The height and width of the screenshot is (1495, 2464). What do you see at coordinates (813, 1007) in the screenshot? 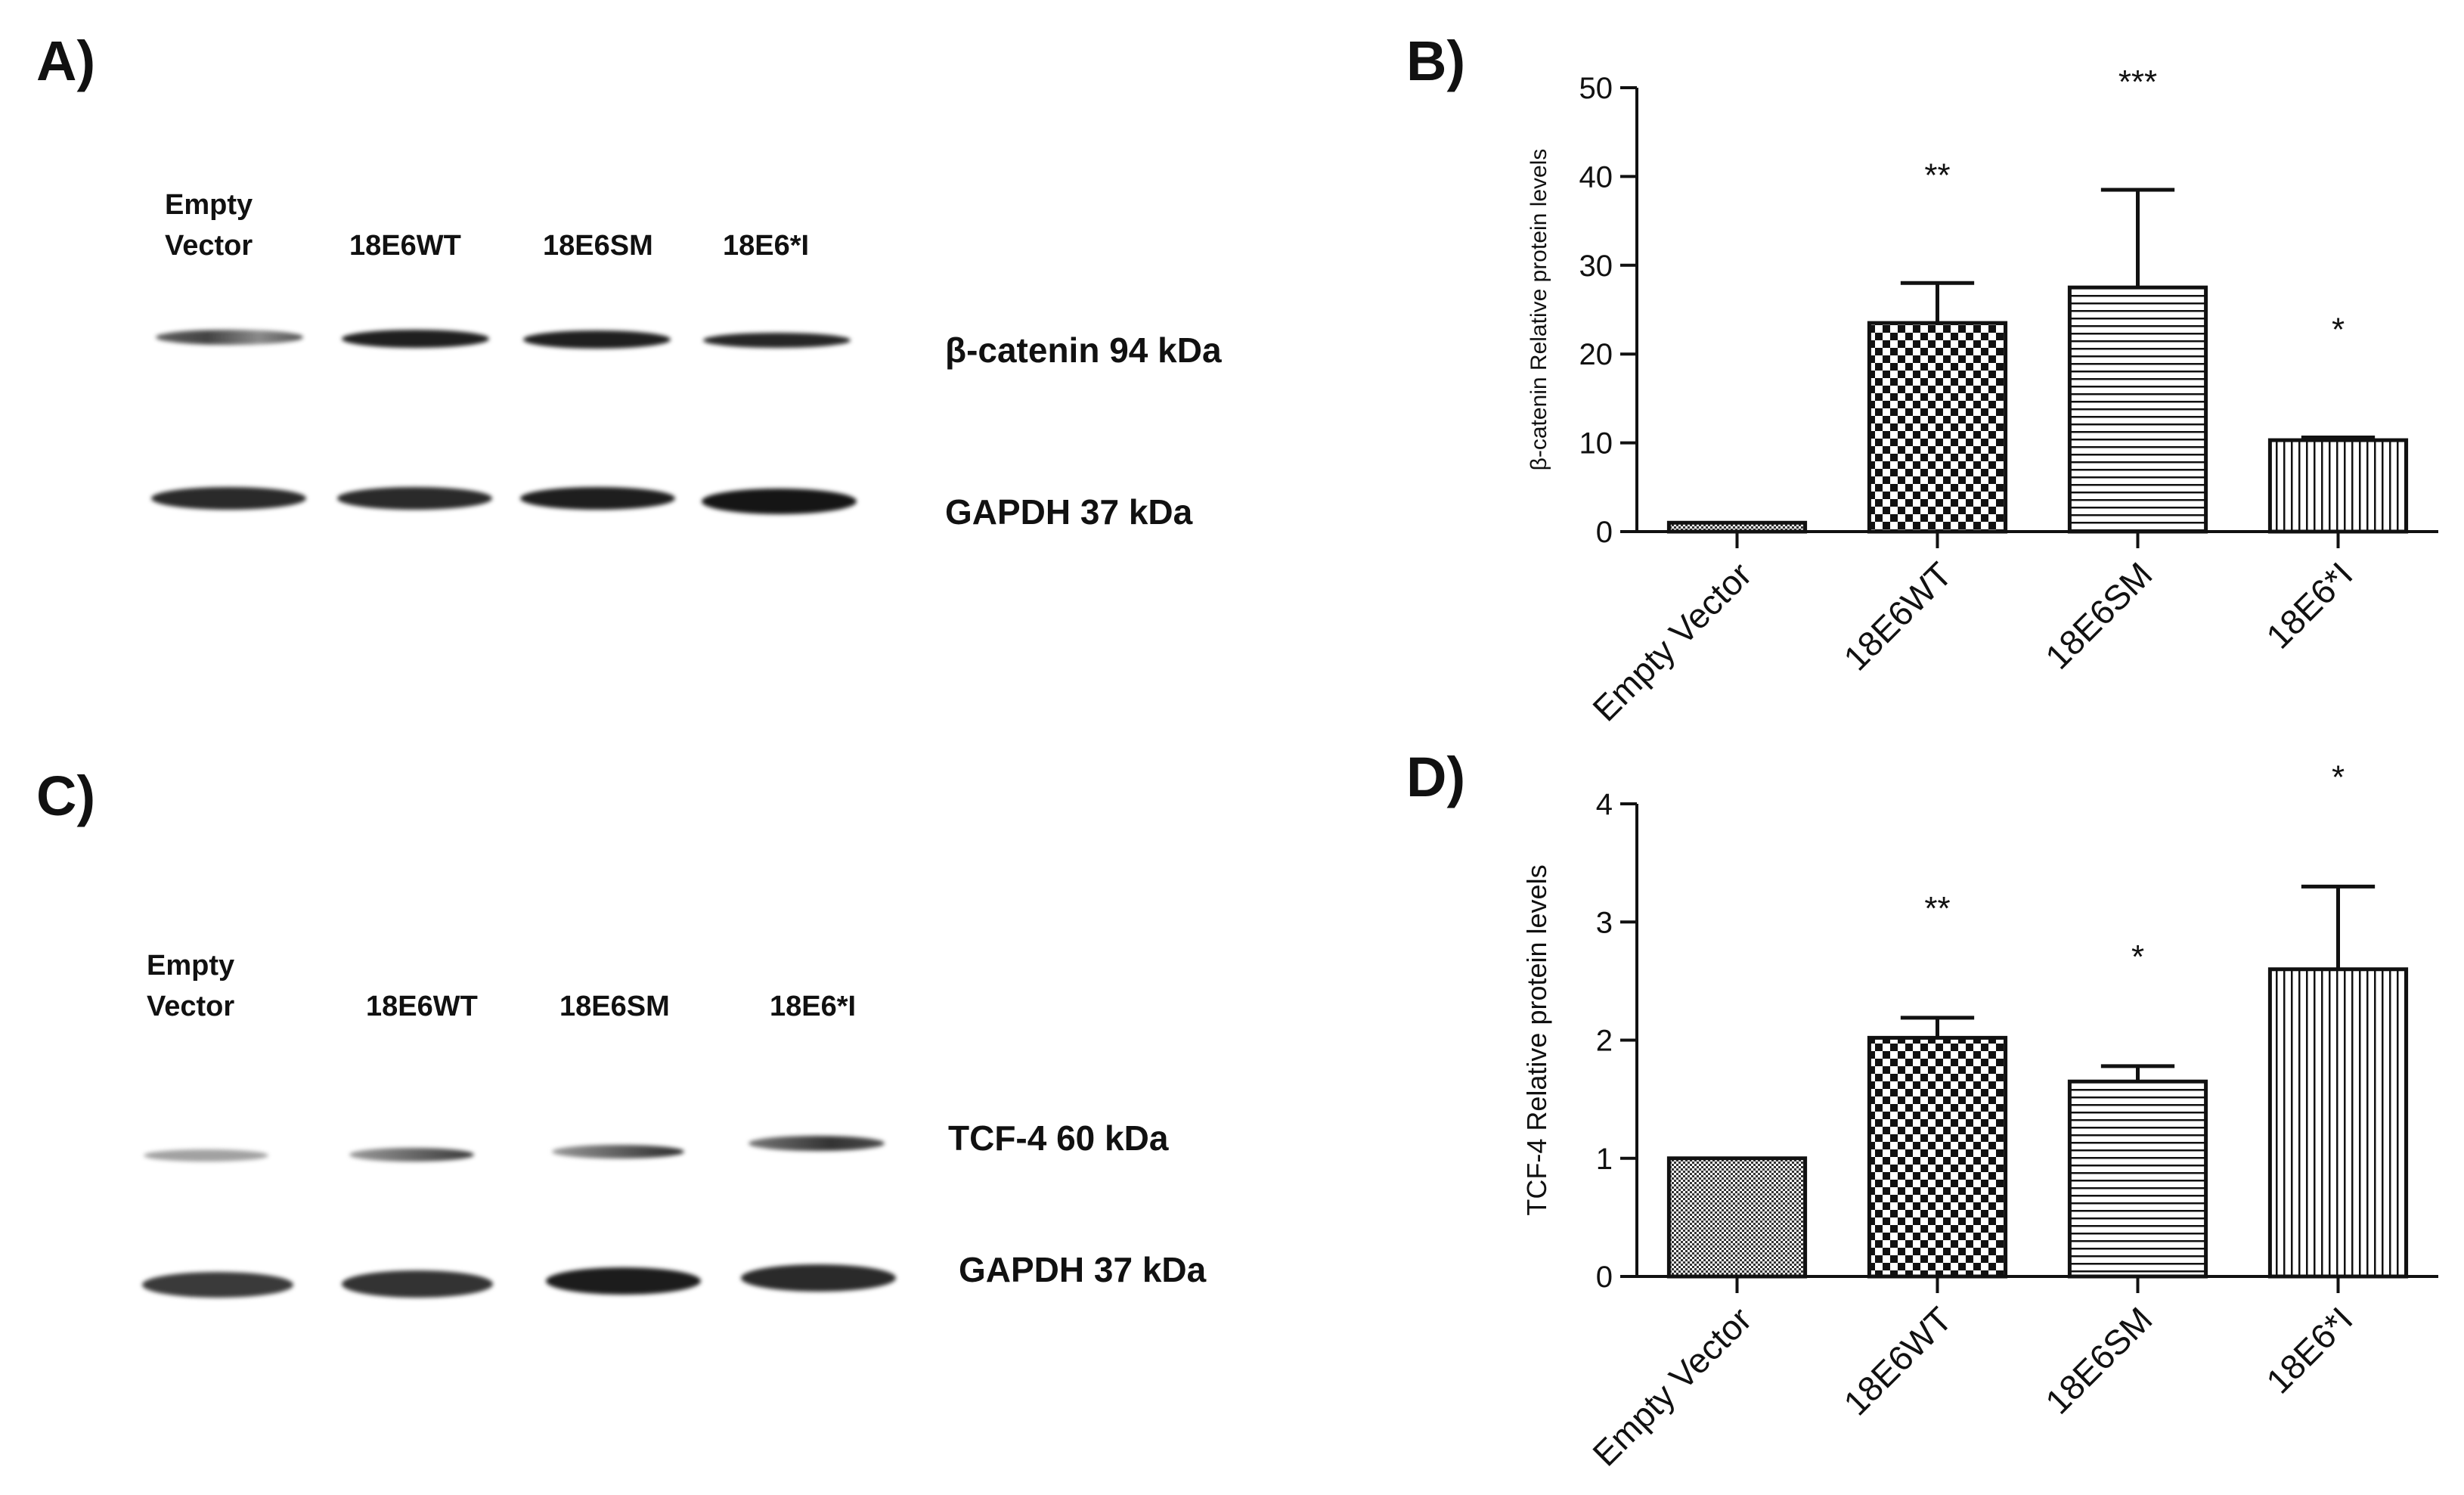
I see `blot-c-lane-label: 18E6*I` at bounding box center [813, 1007].